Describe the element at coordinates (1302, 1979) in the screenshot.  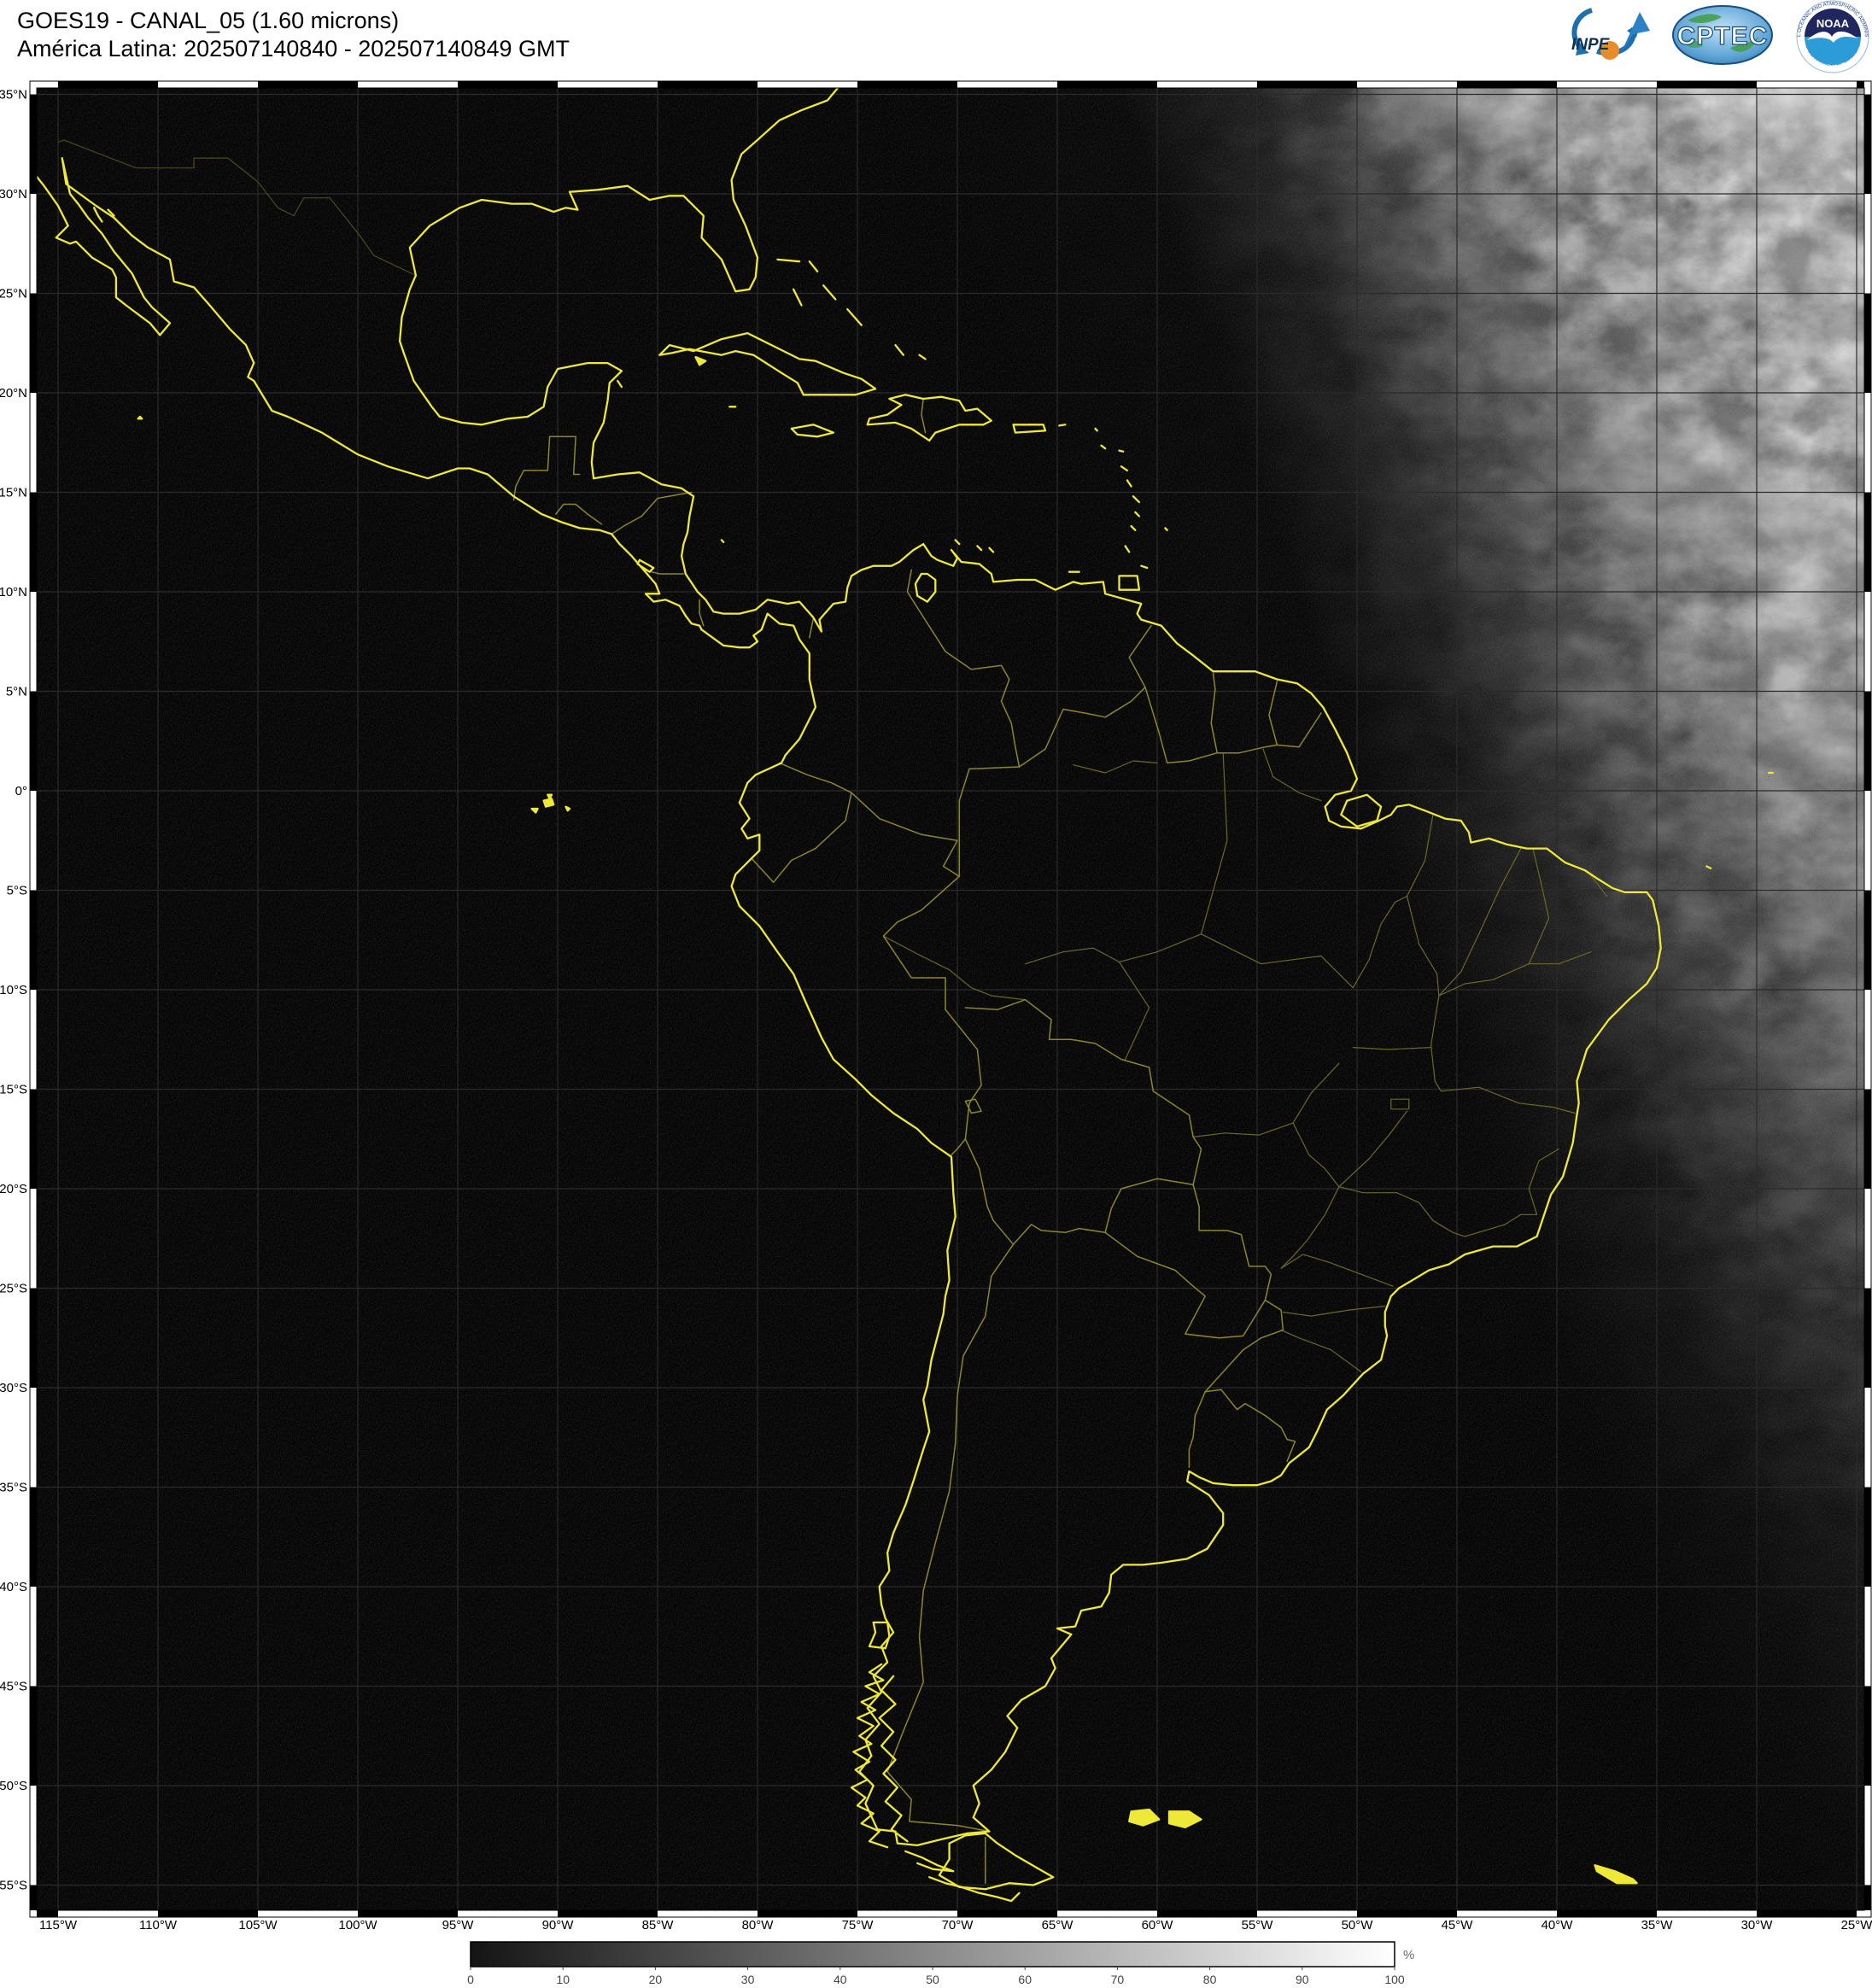
I see `colorbar-tick-label: 90` at that location.